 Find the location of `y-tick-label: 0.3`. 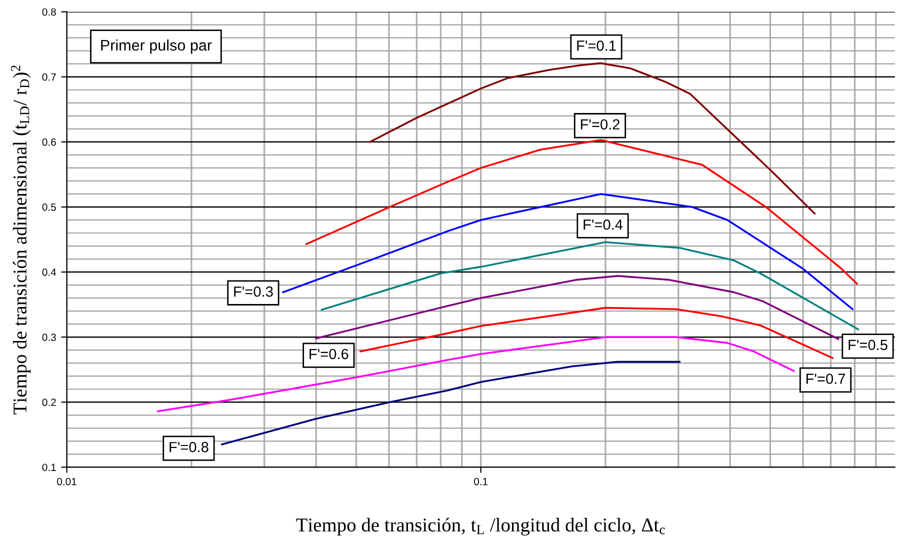

y-tick-label: 0.3 is located at coordinates (49, 337).